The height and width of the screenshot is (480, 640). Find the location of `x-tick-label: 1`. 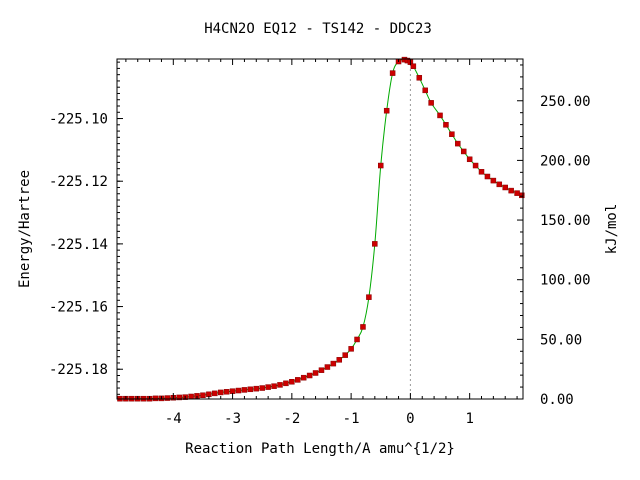

x-tick-label: 1 is located at coordinates (469, 419).